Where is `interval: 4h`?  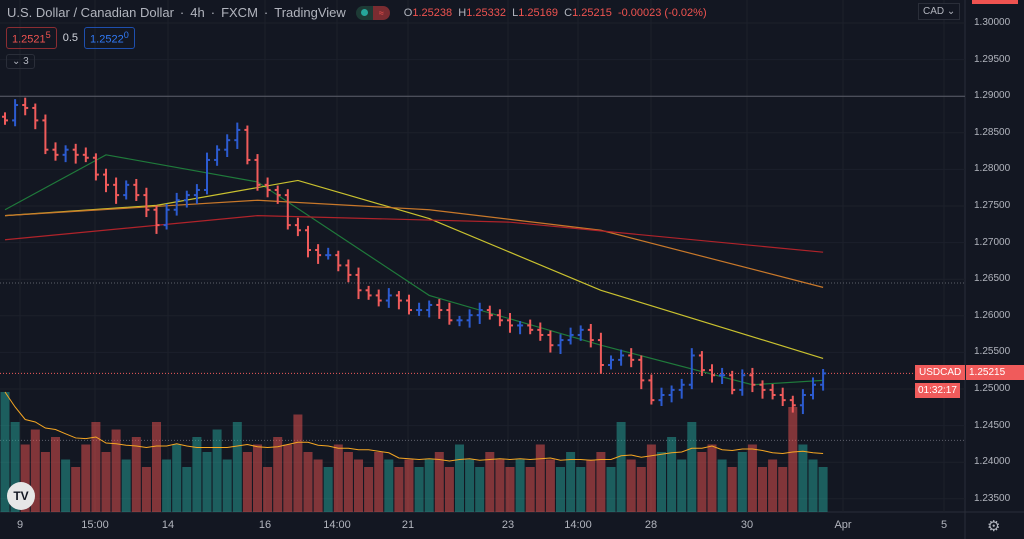
interval: 4h is located at coordinates (197, 12).